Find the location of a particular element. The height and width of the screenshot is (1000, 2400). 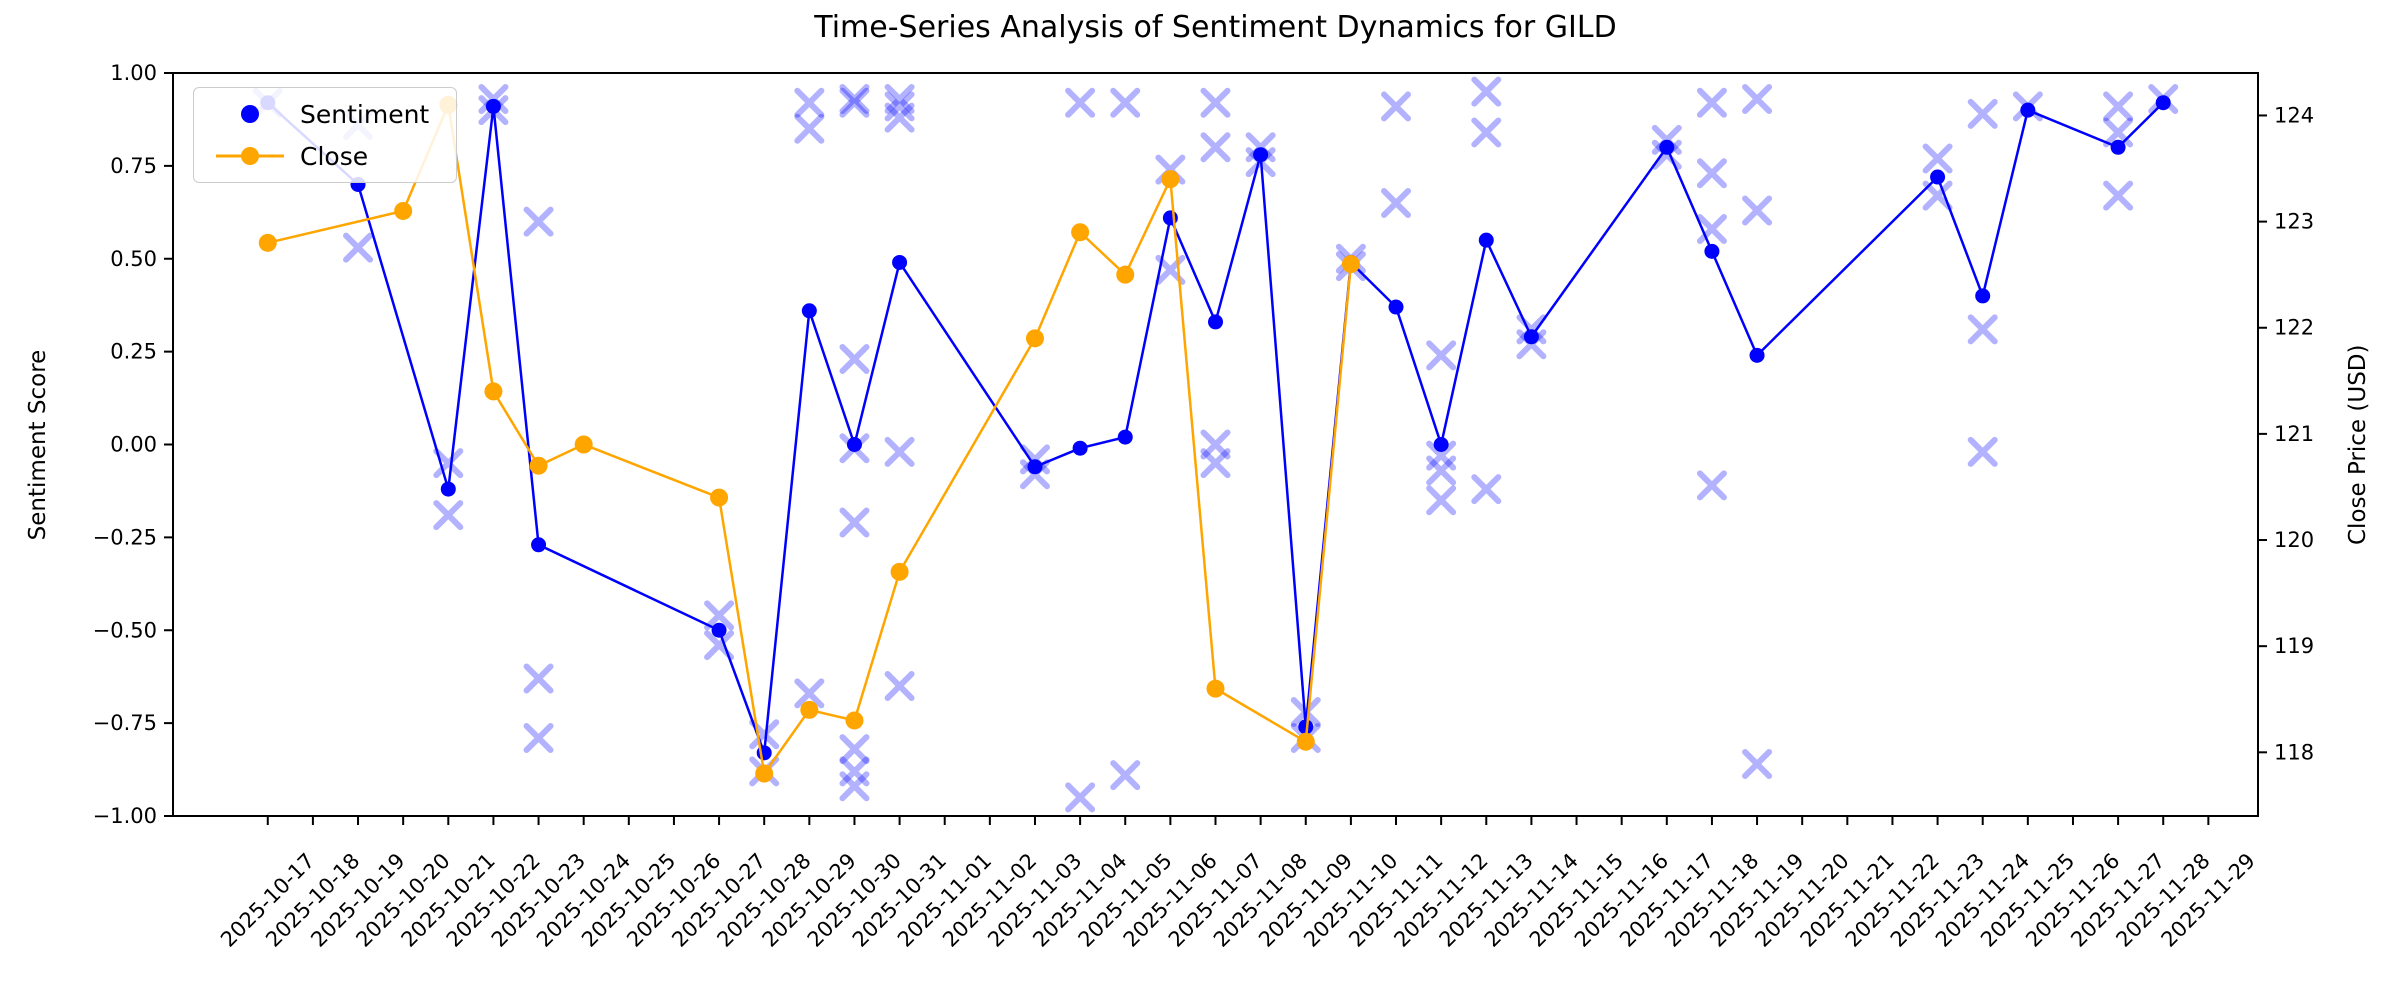

y-tick-label-right: 123 is located at coordinates (2294, 222).